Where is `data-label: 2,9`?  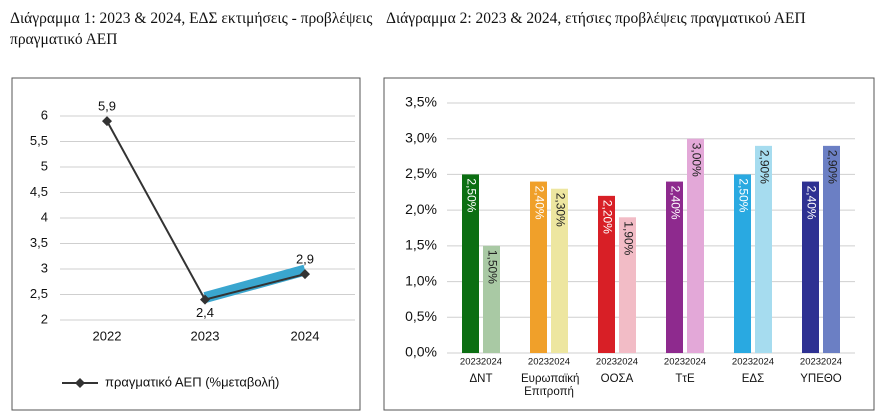 data-label: 2,9 is located at coordinates (305, 259).